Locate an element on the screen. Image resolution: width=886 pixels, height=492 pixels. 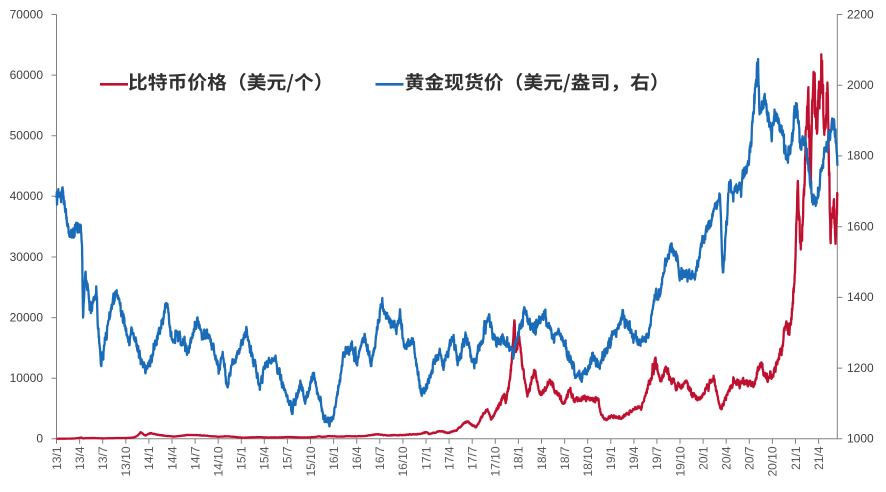
svg-text: 0 is located at coordinates (39, 439).